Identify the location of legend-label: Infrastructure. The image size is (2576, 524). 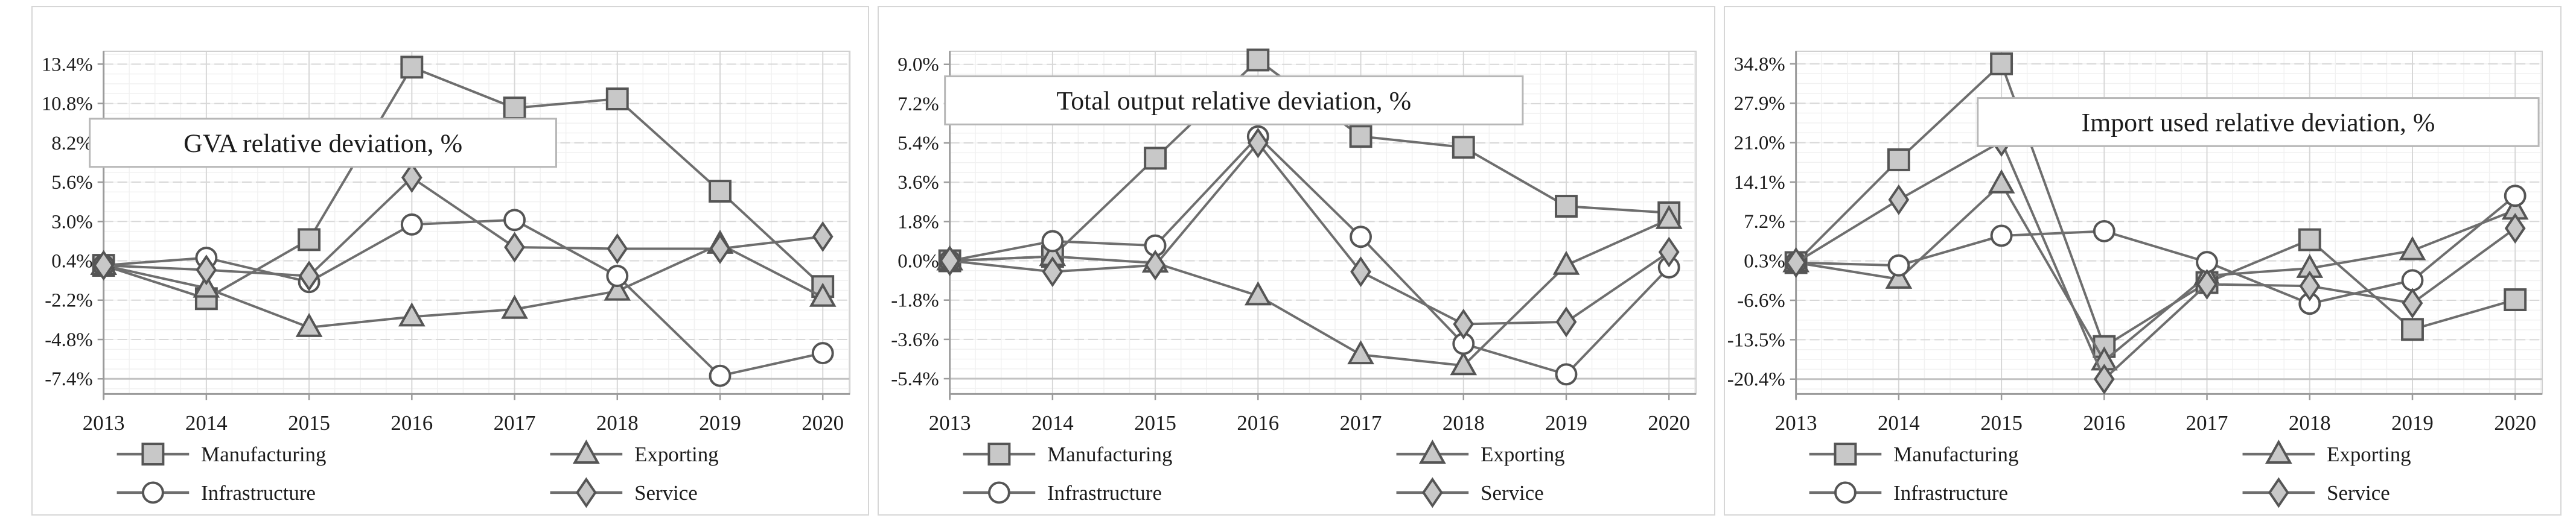
(1950, 493).